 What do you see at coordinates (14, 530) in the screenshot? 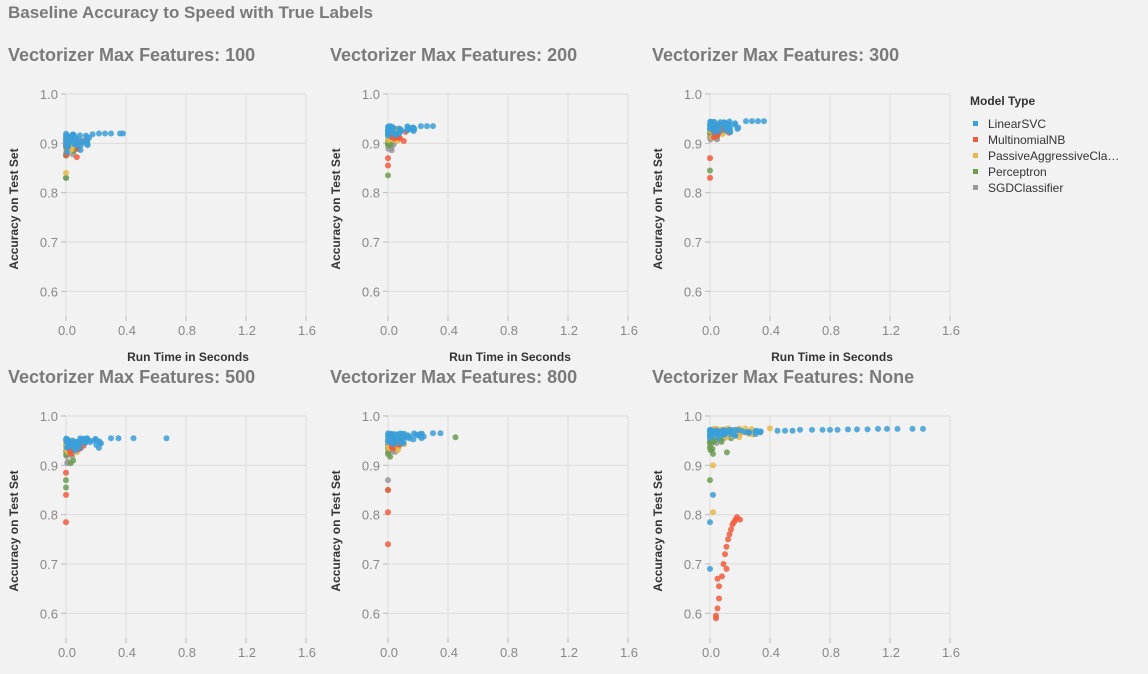
I see `y-axis-title: Accuracy on Test Set` at bounding box center [14, 530].